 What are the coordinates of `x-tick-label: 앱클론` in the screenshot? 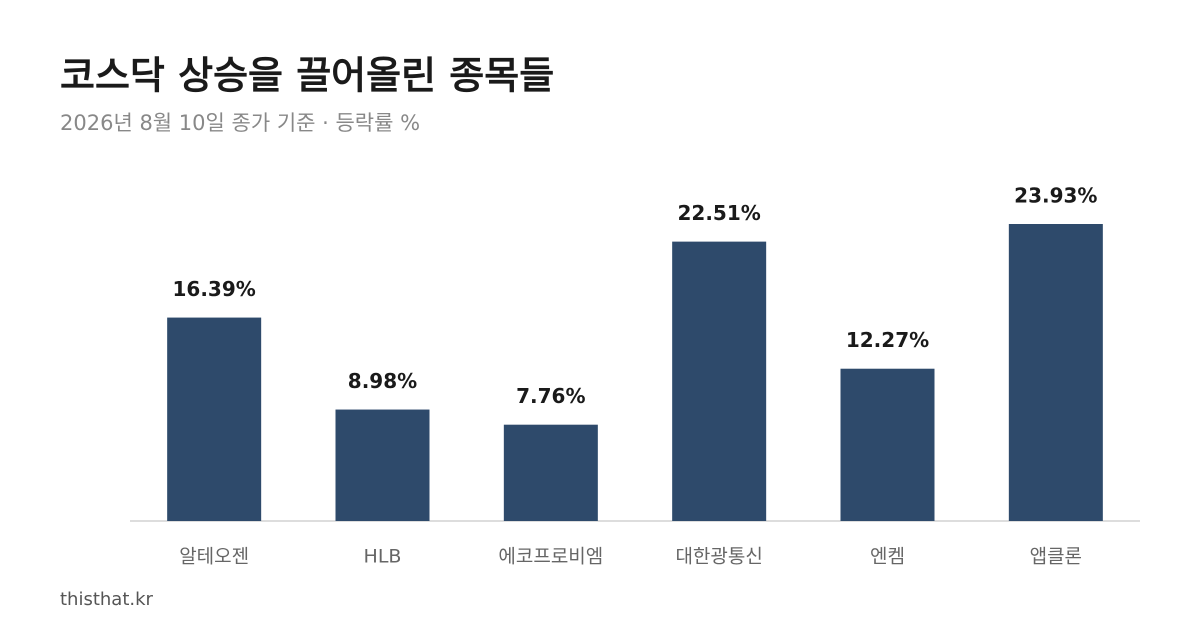 It's located at (1056, 557).